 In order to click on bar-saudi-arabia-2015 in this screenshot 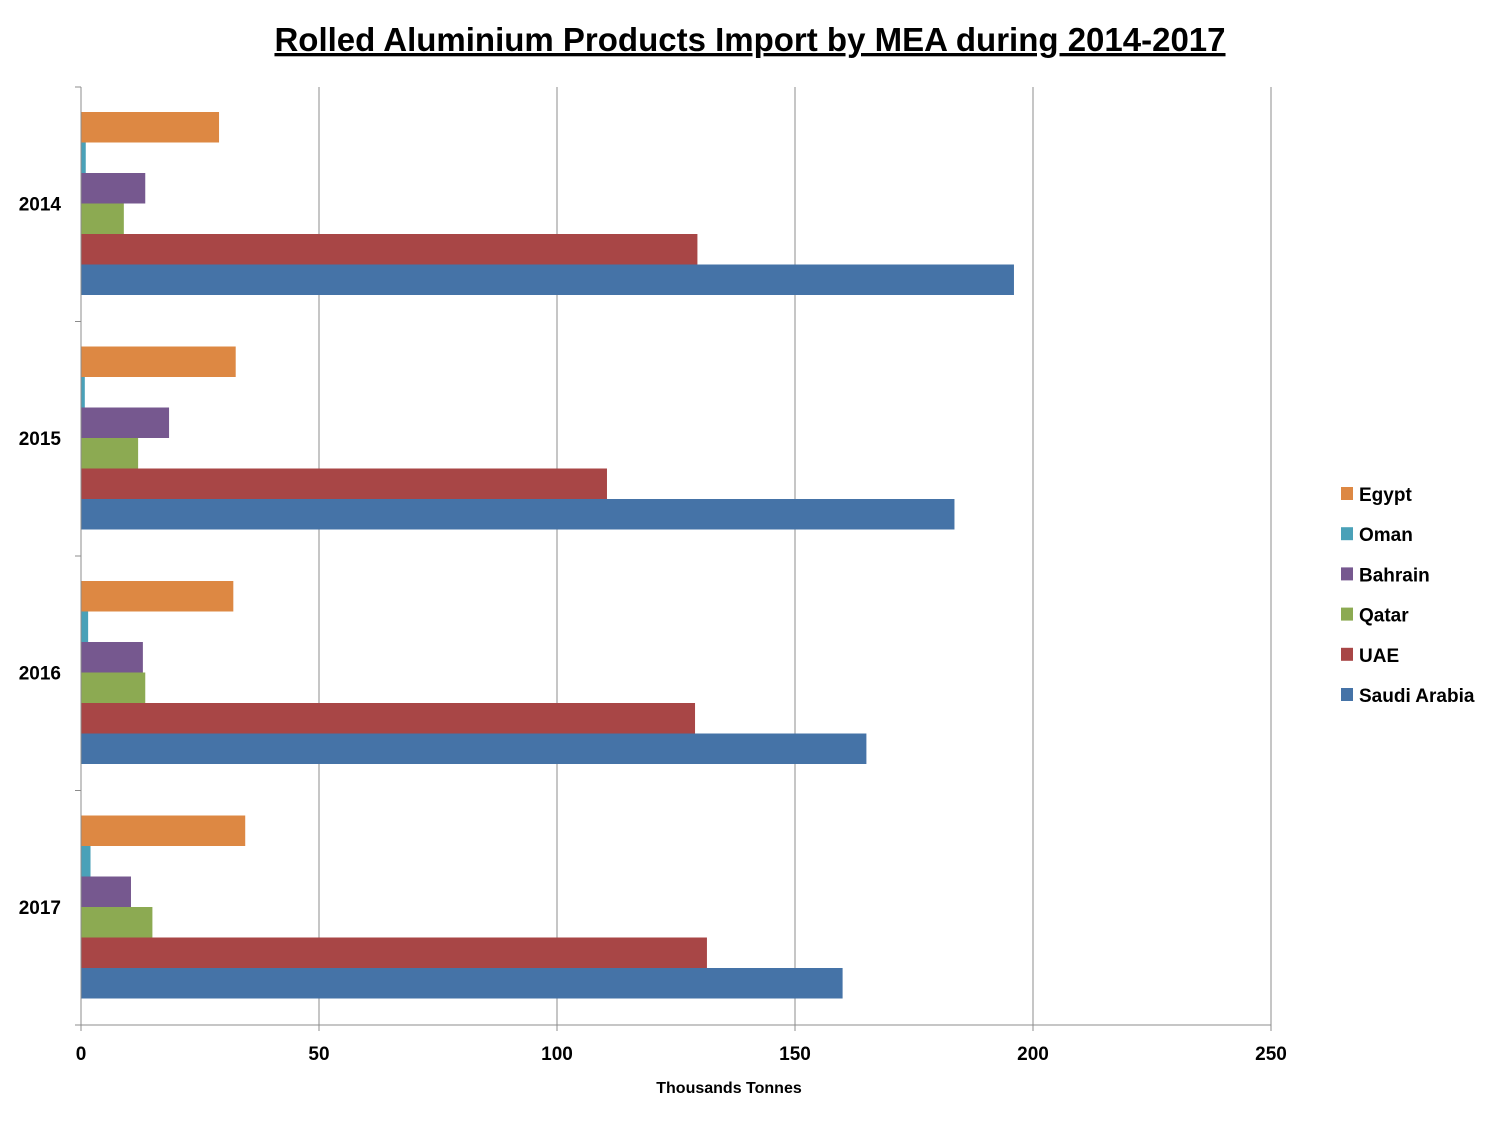, I will do `click(518, 514)`.